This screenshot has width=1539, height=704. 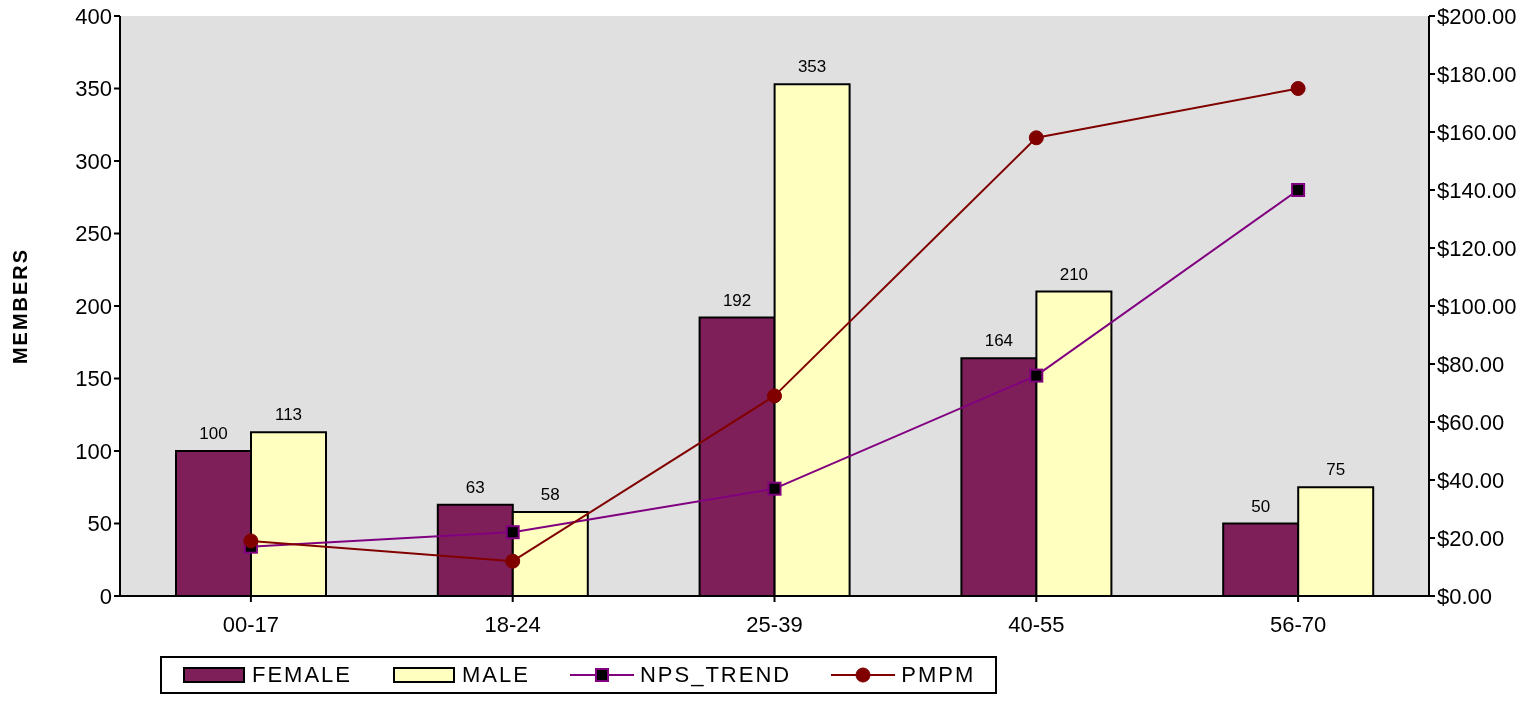 What do you see at coordinates (213, 433) in the screenshot?
I see `data-label: 100` at bounding box center [213, 433].